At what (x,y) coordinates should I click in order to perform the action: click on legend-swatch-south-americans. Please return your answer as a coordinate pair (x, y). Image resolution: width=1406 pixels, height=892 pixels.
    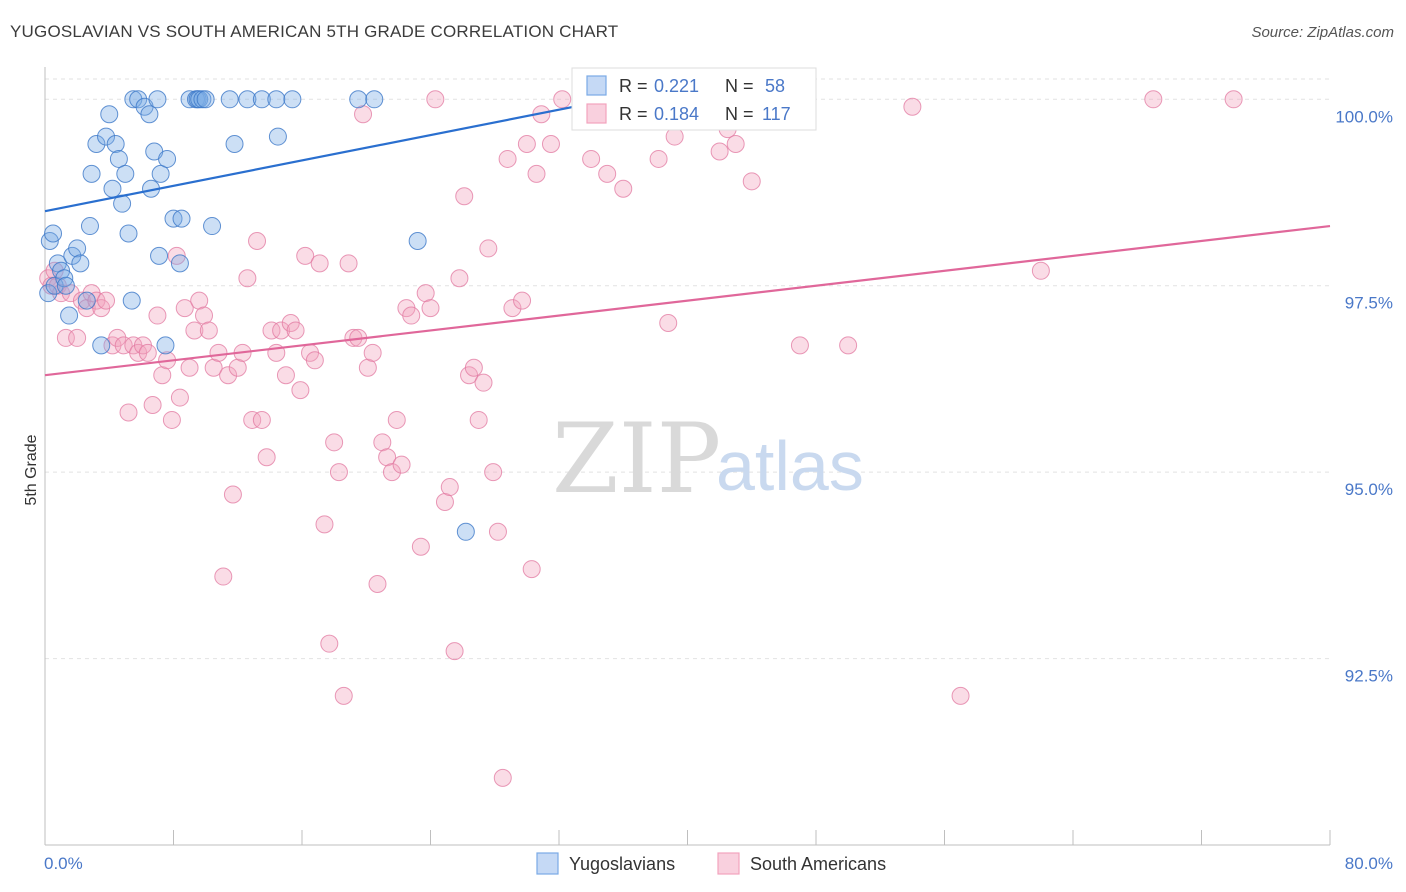
    Looking at the image, I should click on (596, 113).